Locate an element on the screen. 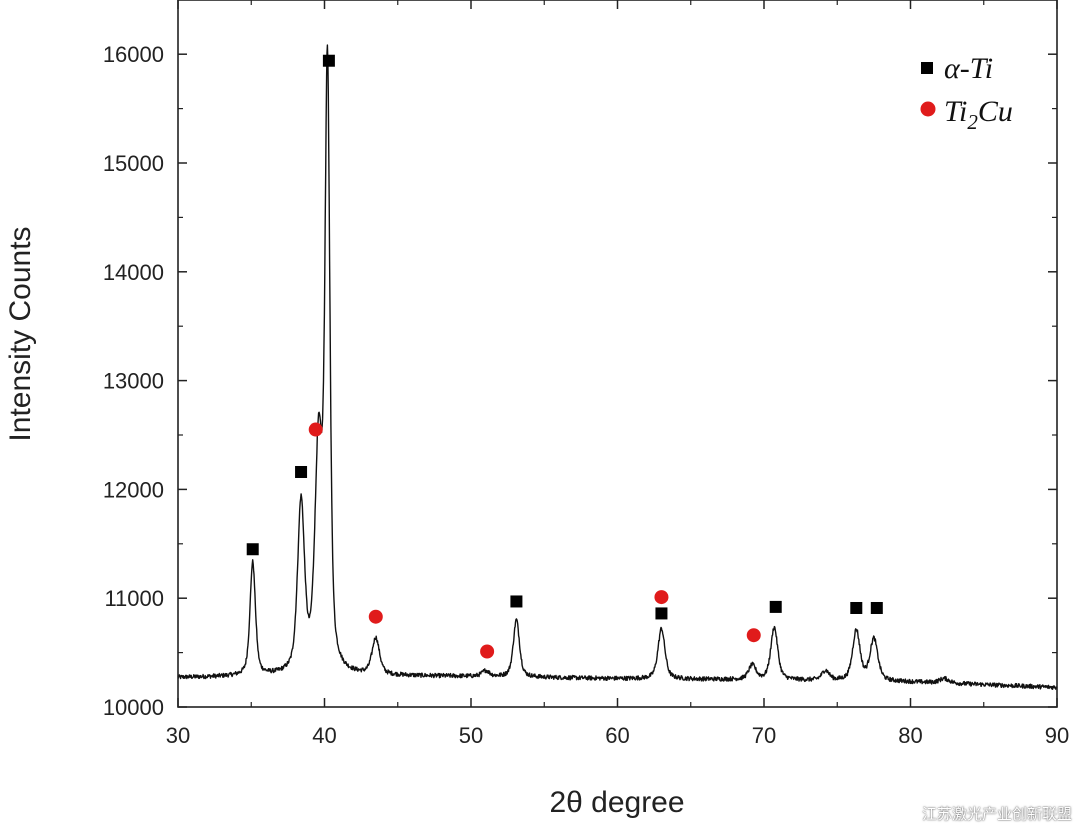 The width and height of the screenshot is (1080, 830). y-tick-label: 15000 is located at coordinates (133, 163).